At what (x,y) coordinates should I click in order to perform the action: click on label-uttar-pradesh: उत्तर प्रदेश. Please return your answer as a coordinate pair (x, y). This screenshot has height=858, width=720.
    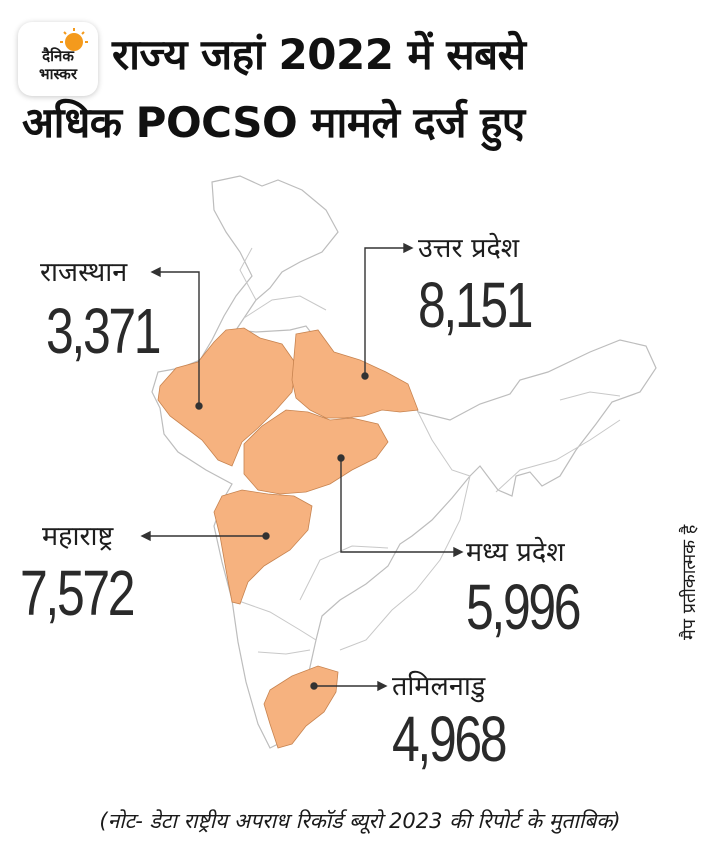
    Looking at the image, I should click on (469, 248).